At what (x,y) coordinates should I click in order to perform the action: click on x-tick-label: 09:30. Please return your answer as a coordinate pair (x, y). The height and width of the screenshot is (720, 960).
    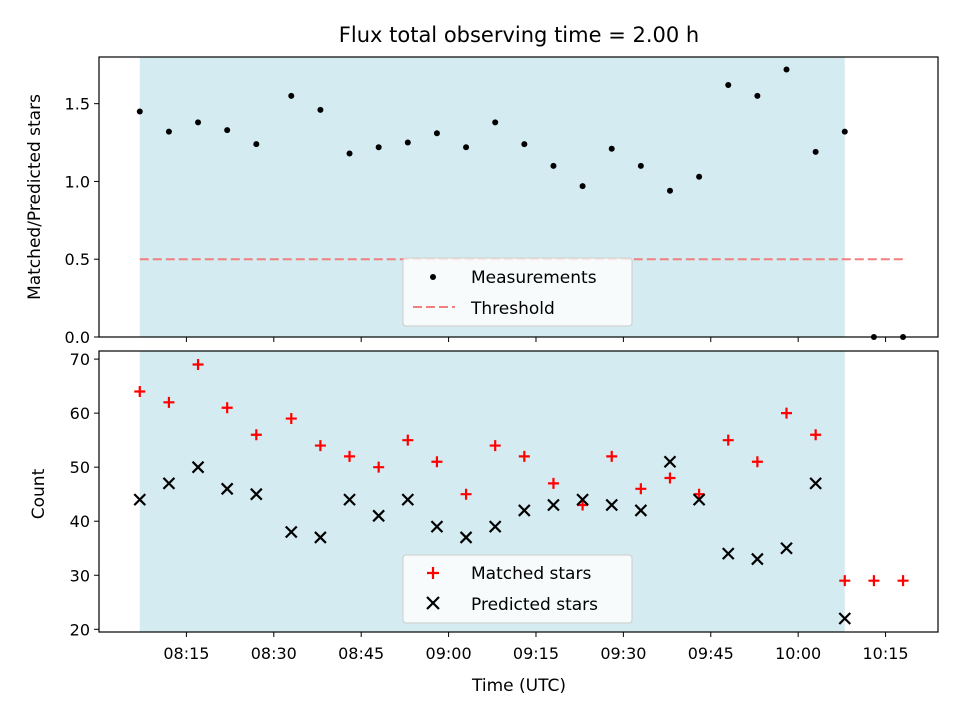
    Looking at the image, I should click on (623, 653).